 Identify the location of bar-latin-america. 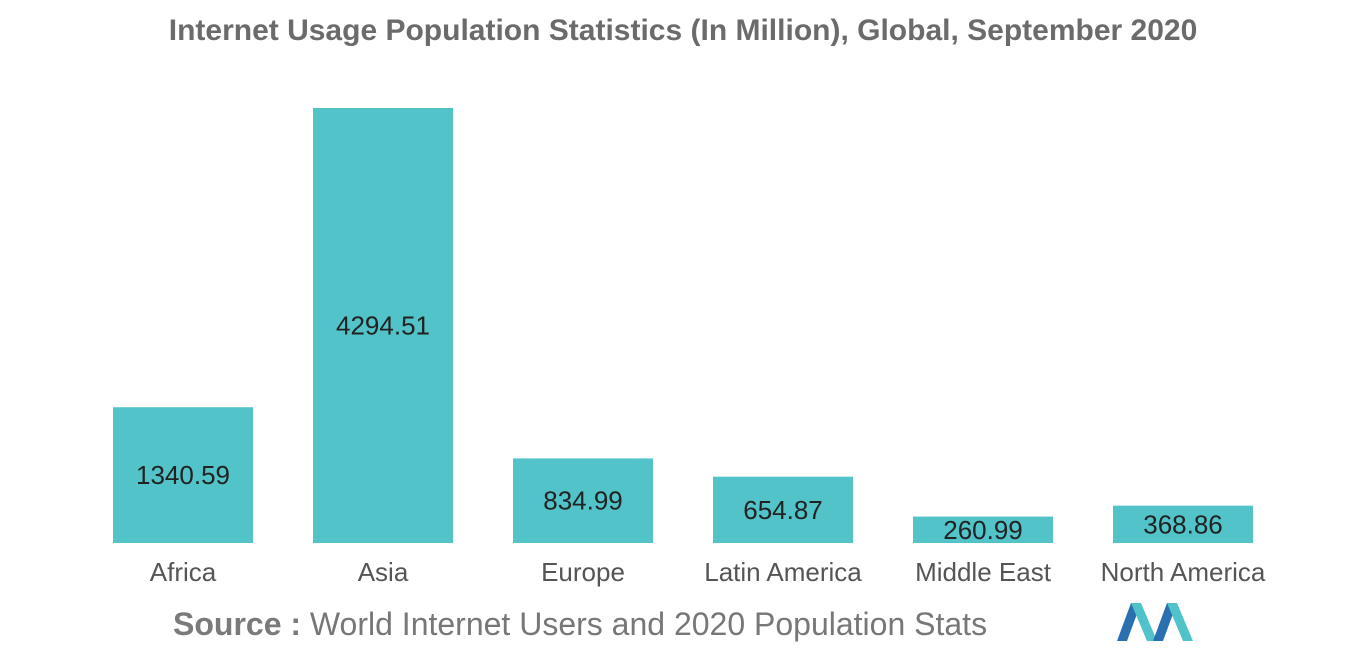
(783, 509).